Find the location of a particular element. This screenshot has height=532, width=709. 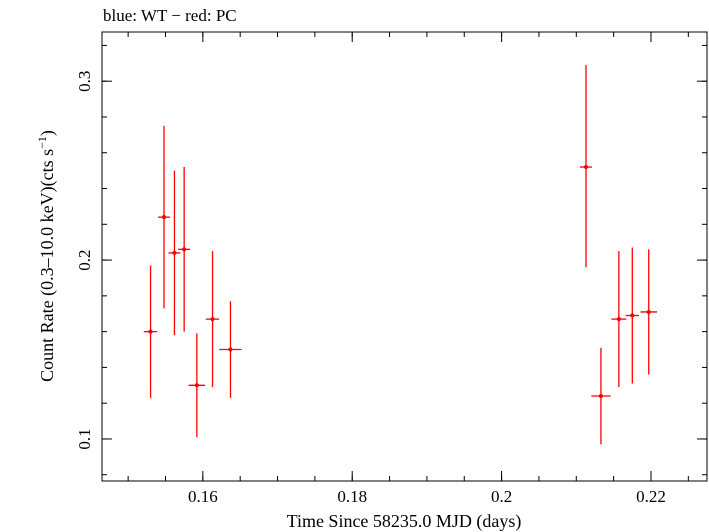

chart-title: blue: WT − red: PC is located at coordinates (170, 15).